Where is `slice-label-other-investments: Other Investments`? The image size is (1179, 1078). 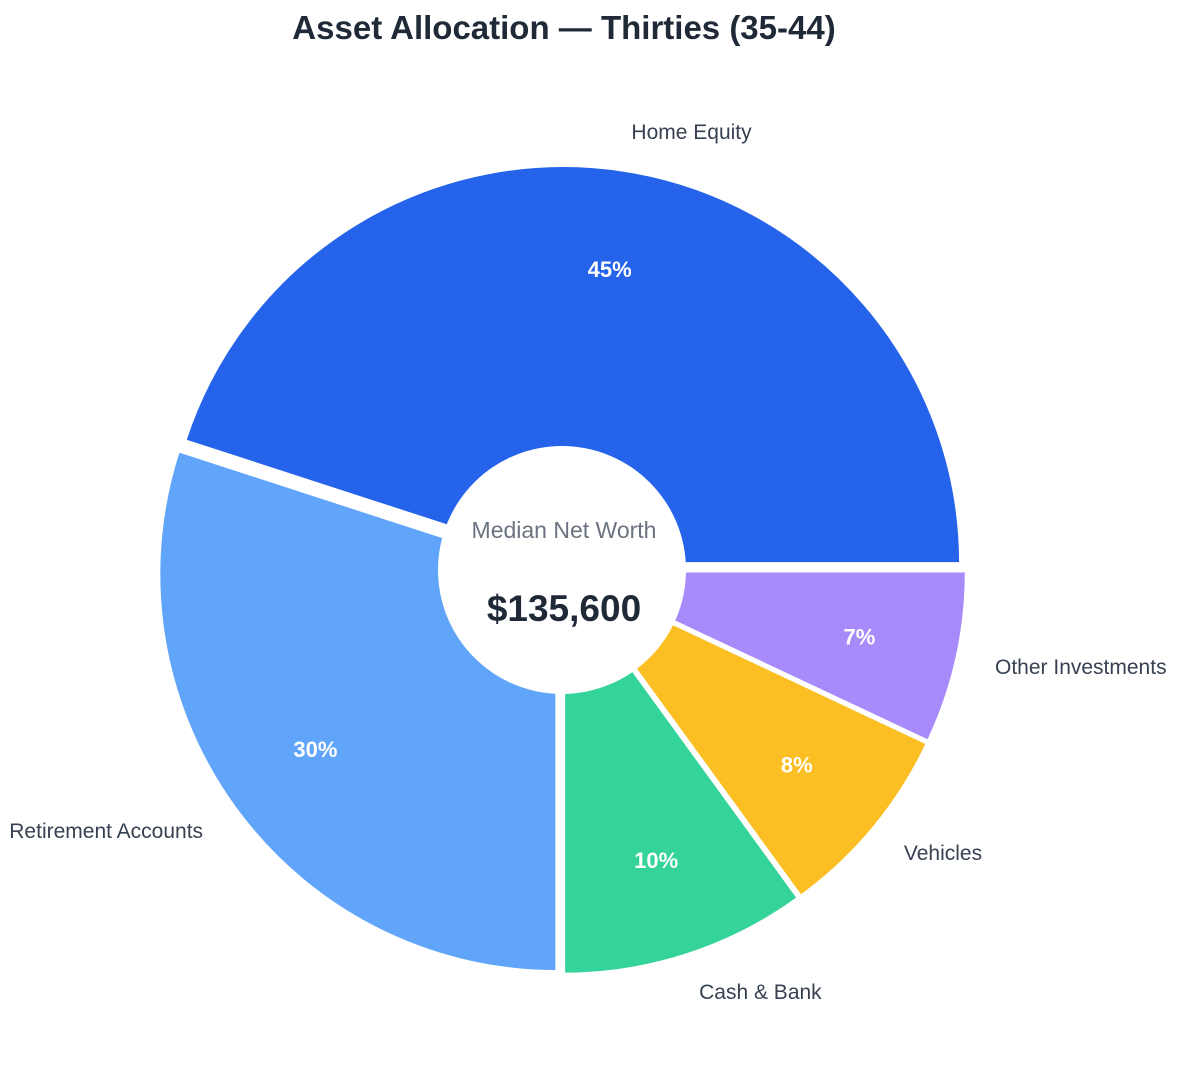
slice-label-other-investments: Other Investments is located at coordinates (1081, 667).